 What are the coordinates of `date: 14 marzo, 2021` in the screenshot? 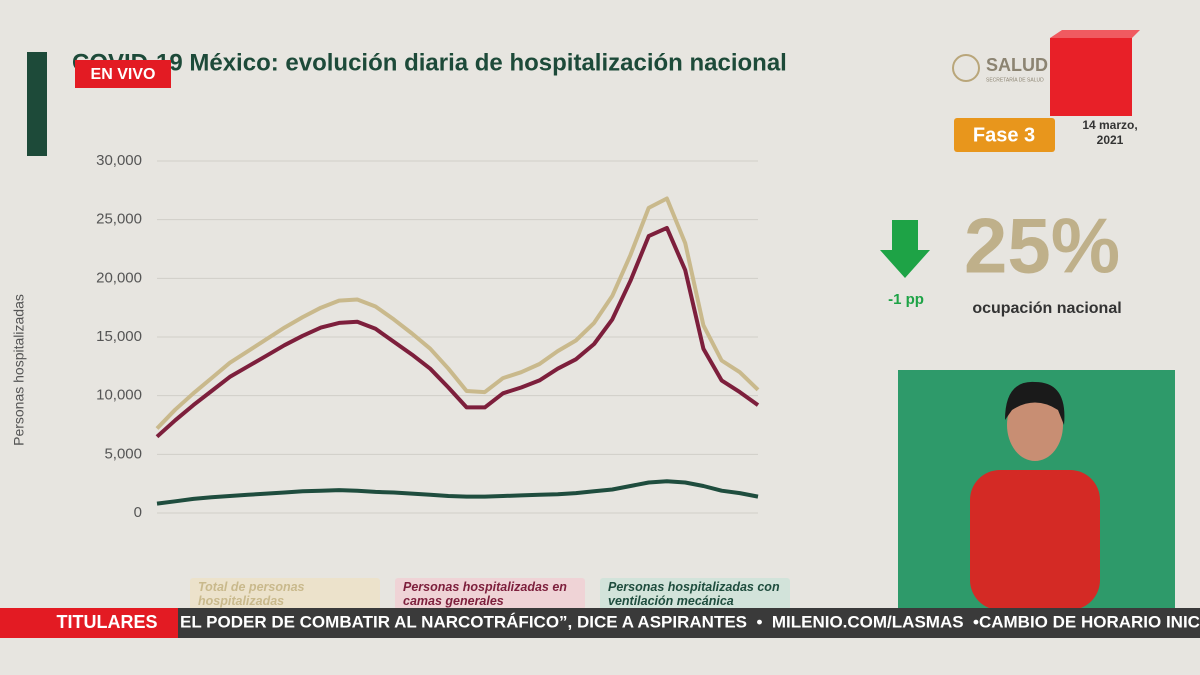 It's located at (1110, 132).